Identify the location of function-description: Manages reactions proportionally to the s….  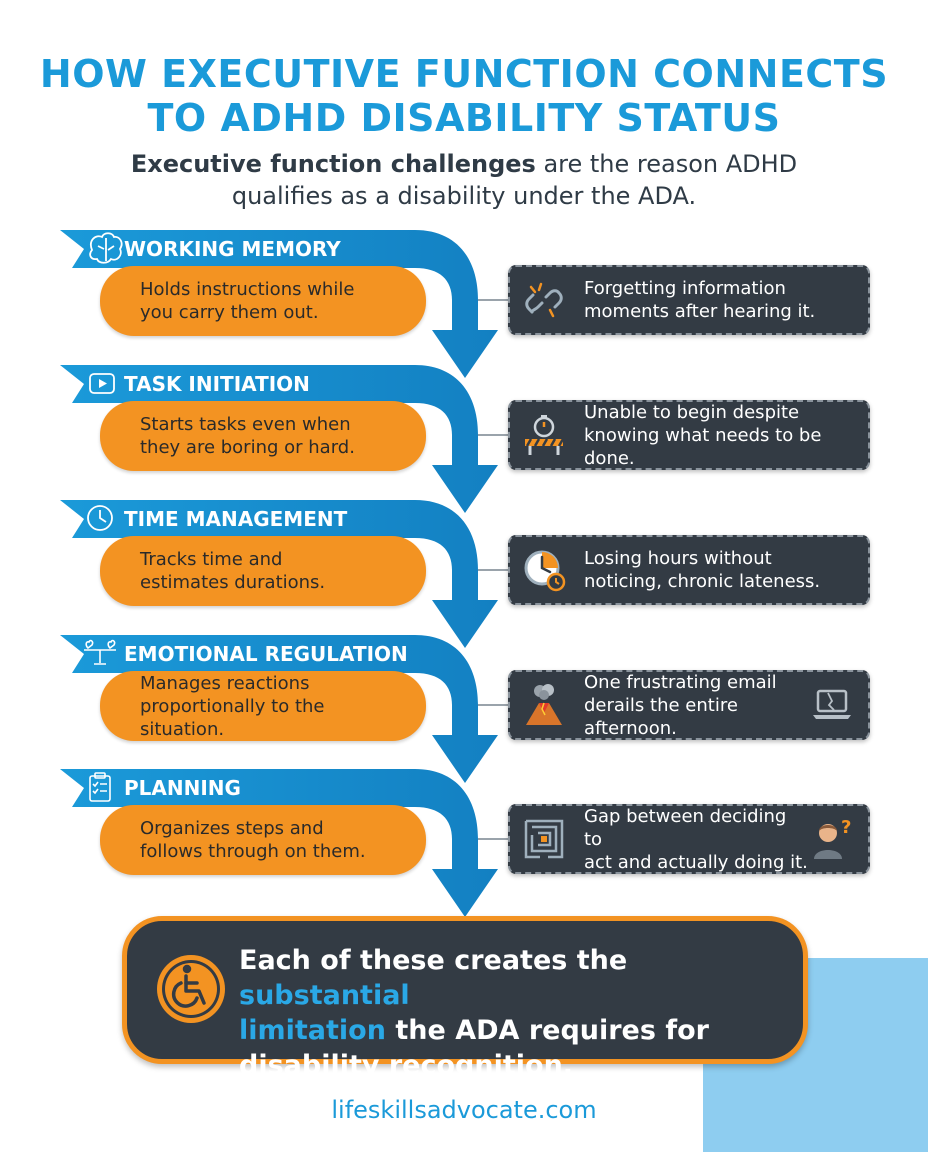
(263, 706).